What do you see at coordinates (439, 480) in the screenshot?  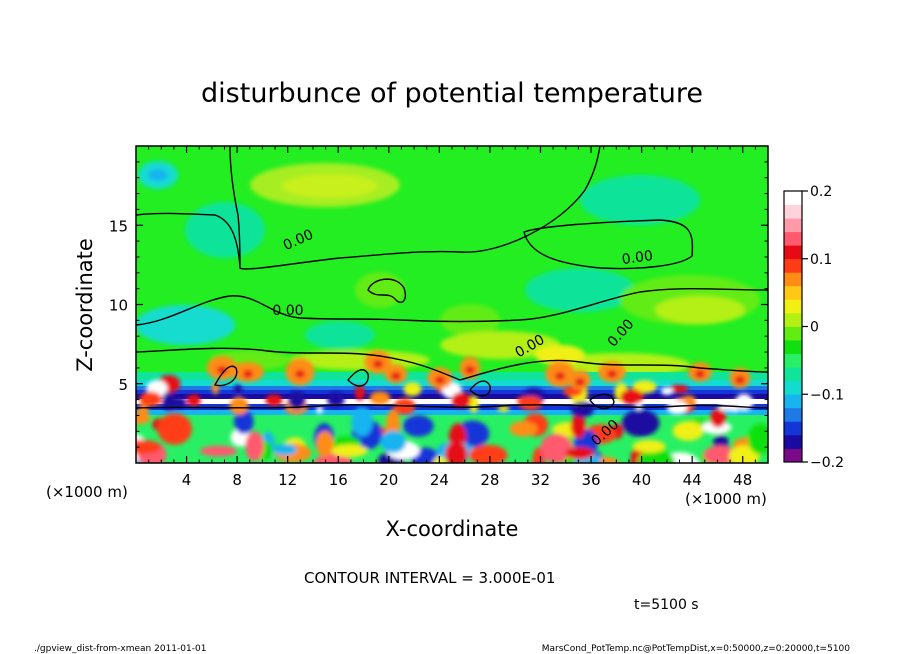 I see `x-tick-label: 24` at bounding box center [439, 480].